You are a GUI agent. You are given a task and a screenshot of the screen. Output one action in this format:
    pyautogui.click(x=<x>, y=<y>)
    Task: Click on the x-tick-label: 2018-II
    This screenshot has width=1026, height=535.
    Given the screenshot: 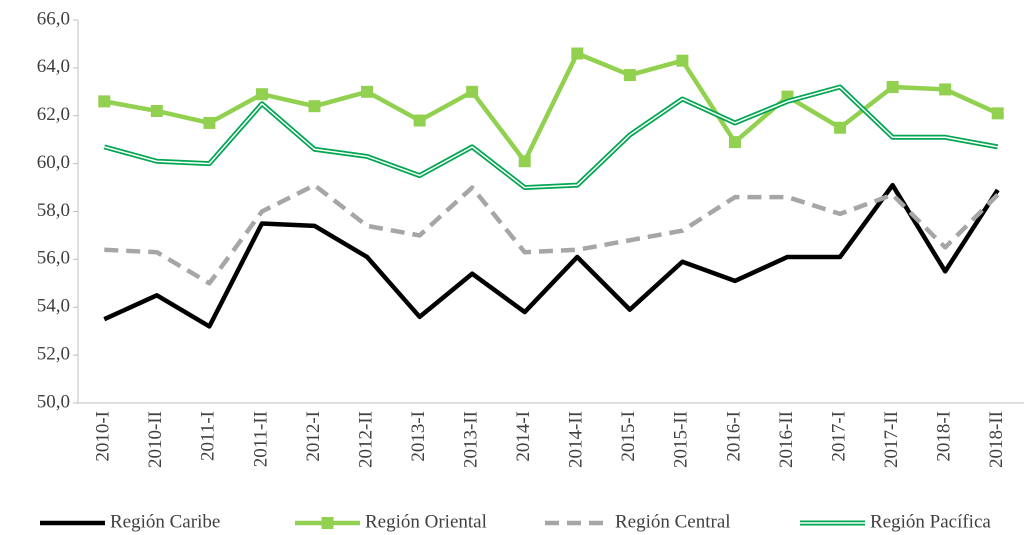 What is the action you would take?
    pyautogui.click(x=996, y=439)
    